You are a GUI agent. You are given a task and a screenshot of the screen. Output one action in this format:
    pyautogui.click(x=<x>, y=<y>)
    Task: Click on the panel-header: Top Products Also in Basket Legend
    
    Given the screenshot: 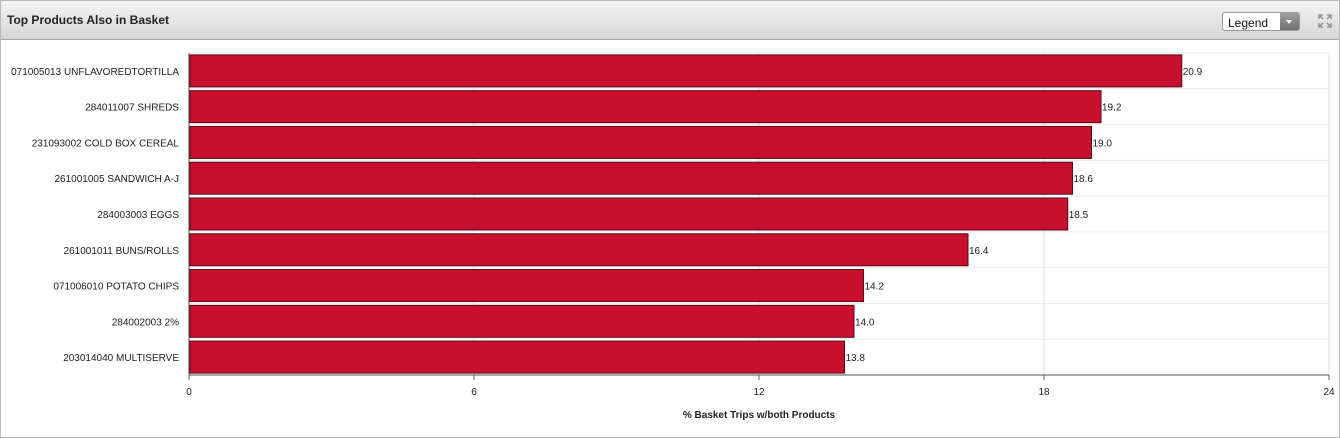 What is the action you would take?
    pyautogui.click(x=670, y=20)
    